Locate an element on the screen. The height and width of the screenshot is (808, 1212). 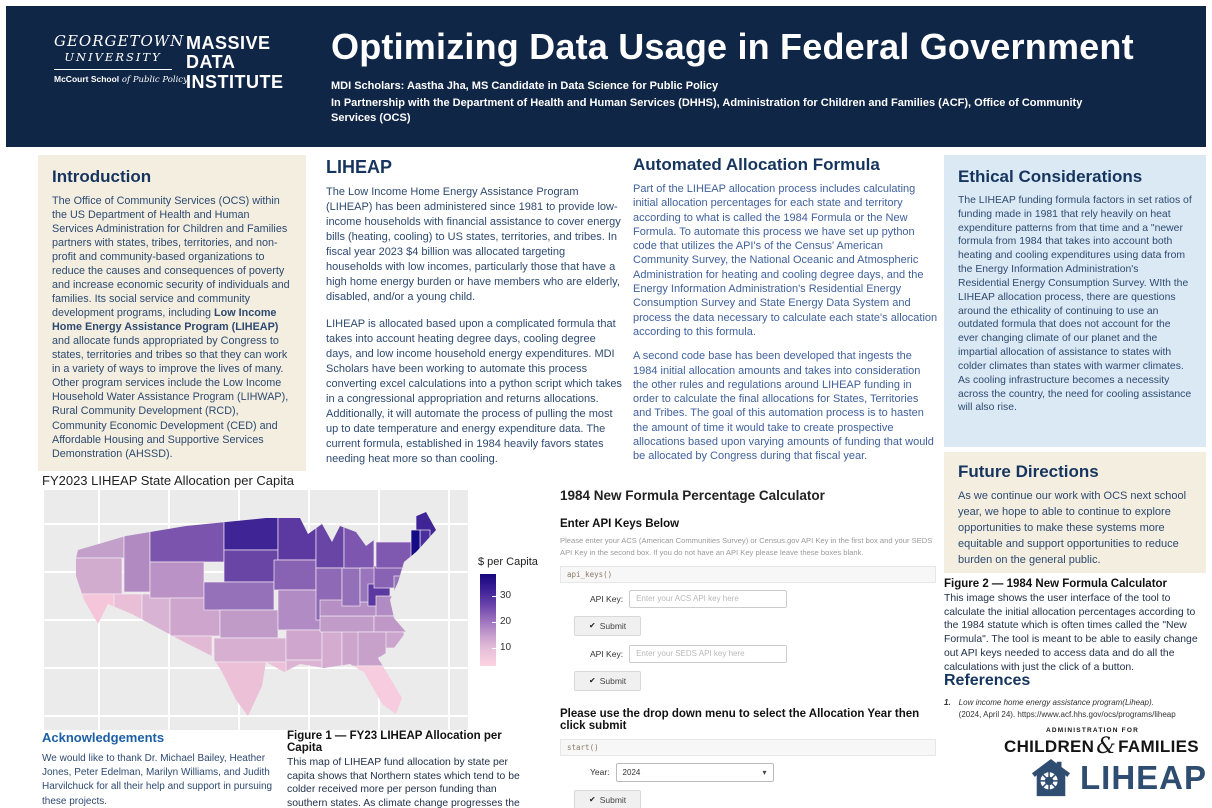
liheap-logo: LIHEAP is located at coordinates (1118, 778).